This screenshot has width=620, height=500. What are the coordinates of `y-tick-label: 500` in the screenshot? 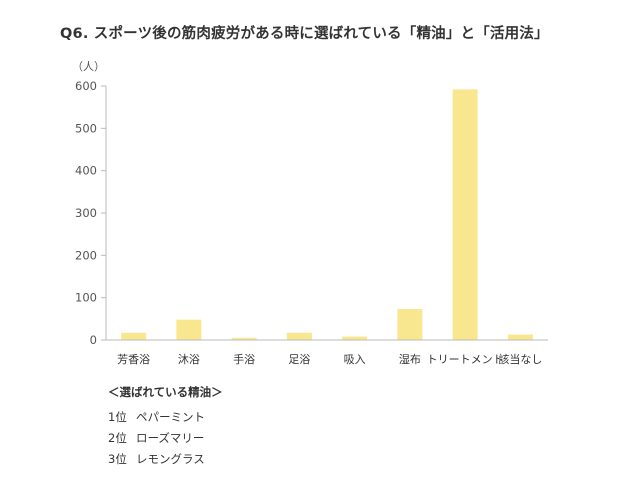 It's located at (86, 128).